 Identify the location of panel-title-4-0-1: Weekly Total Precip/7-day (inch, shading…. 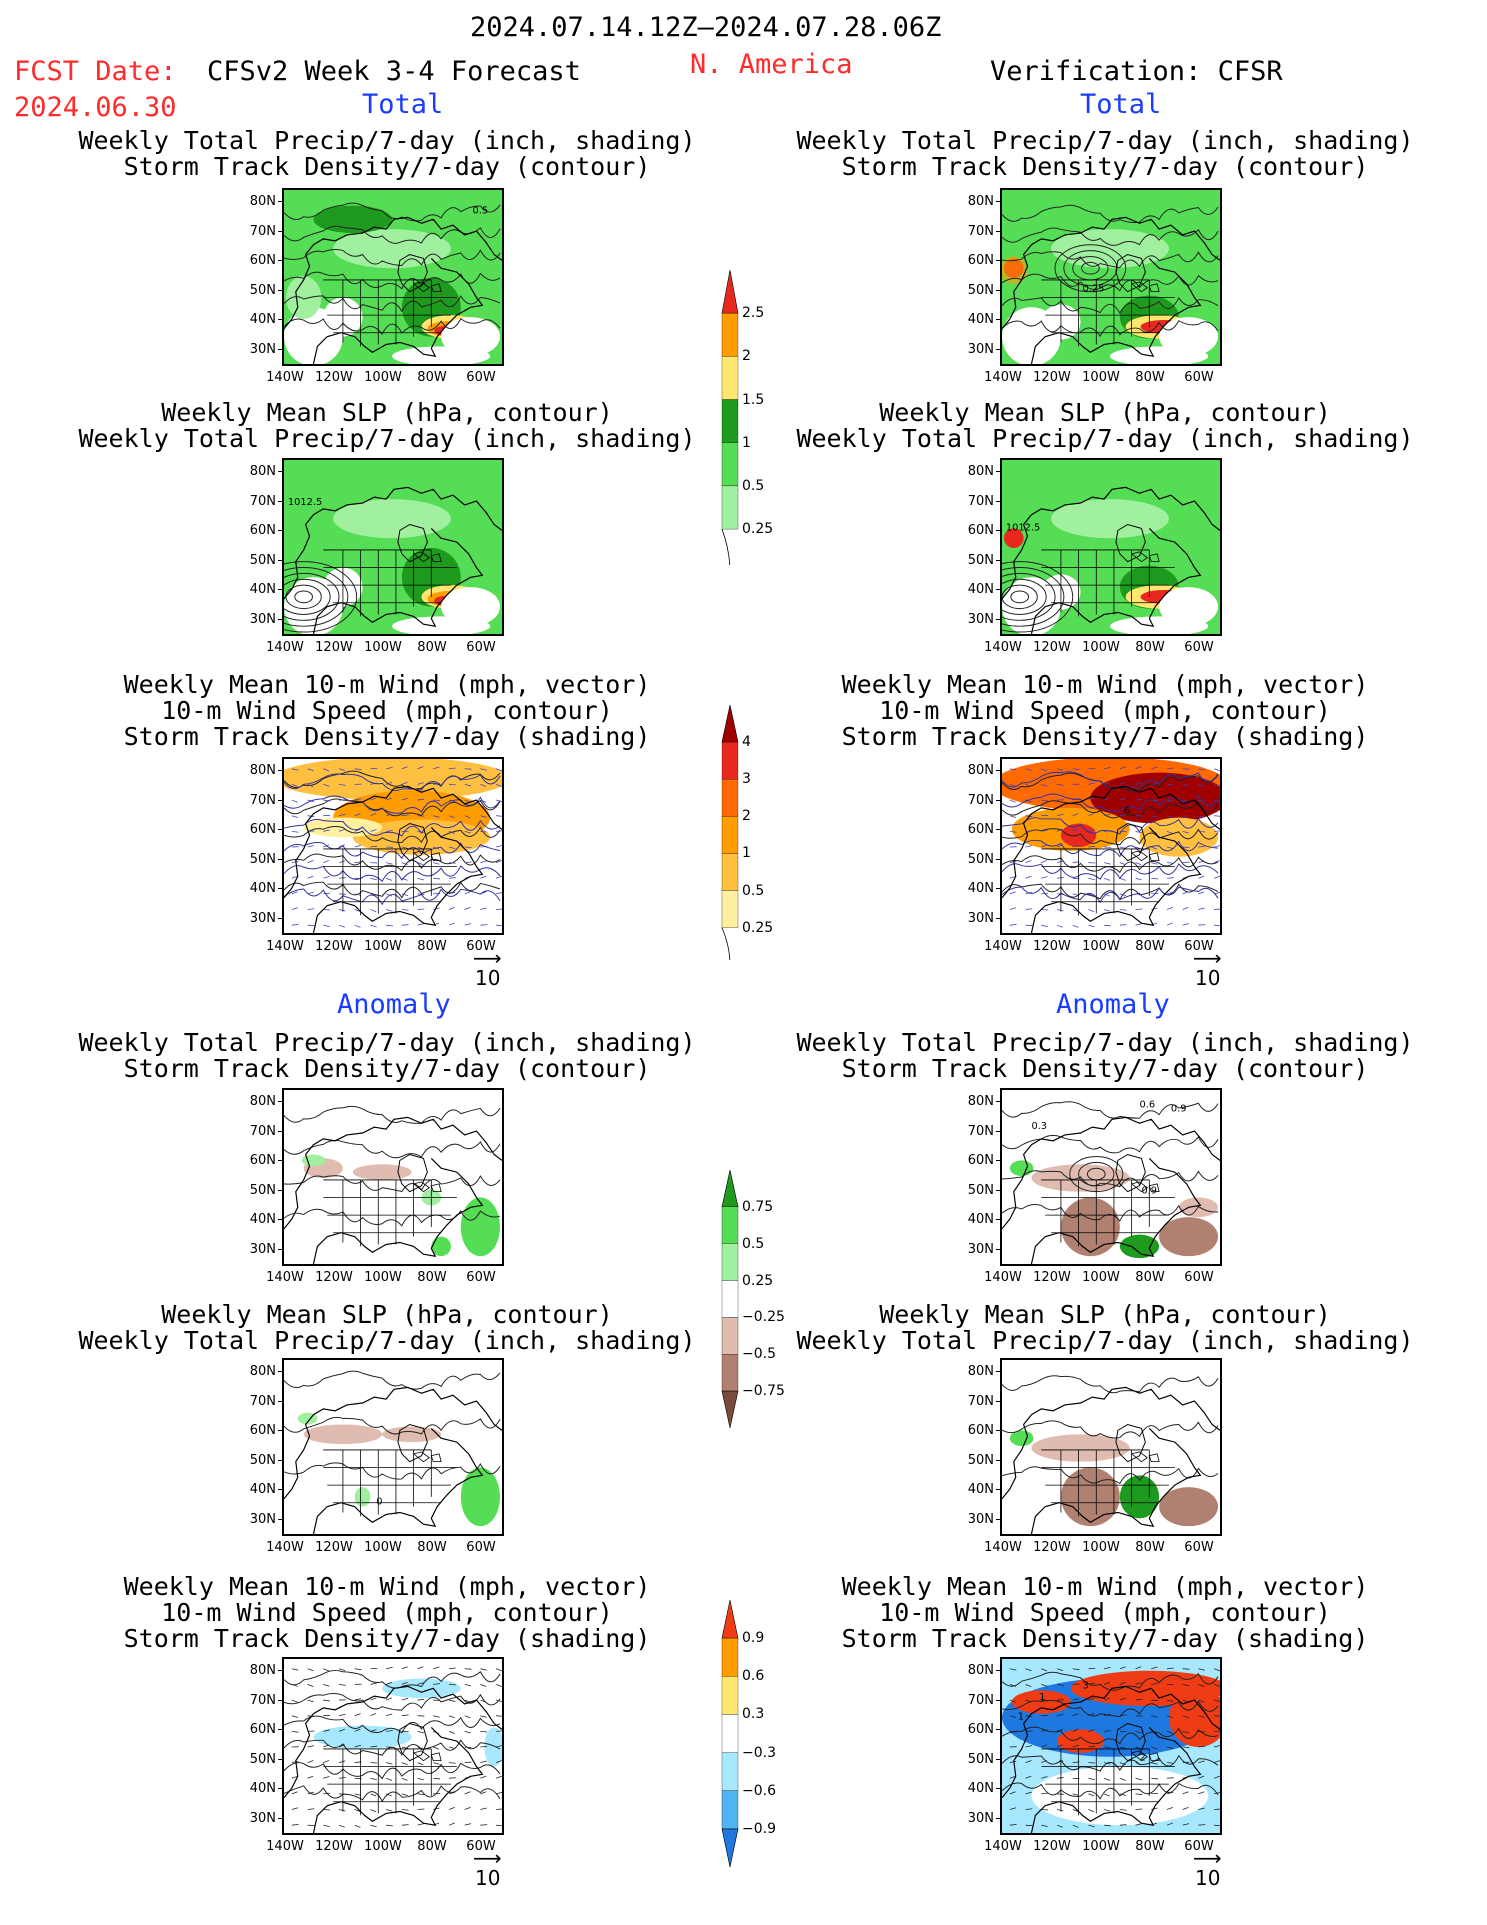
(387, 1340).